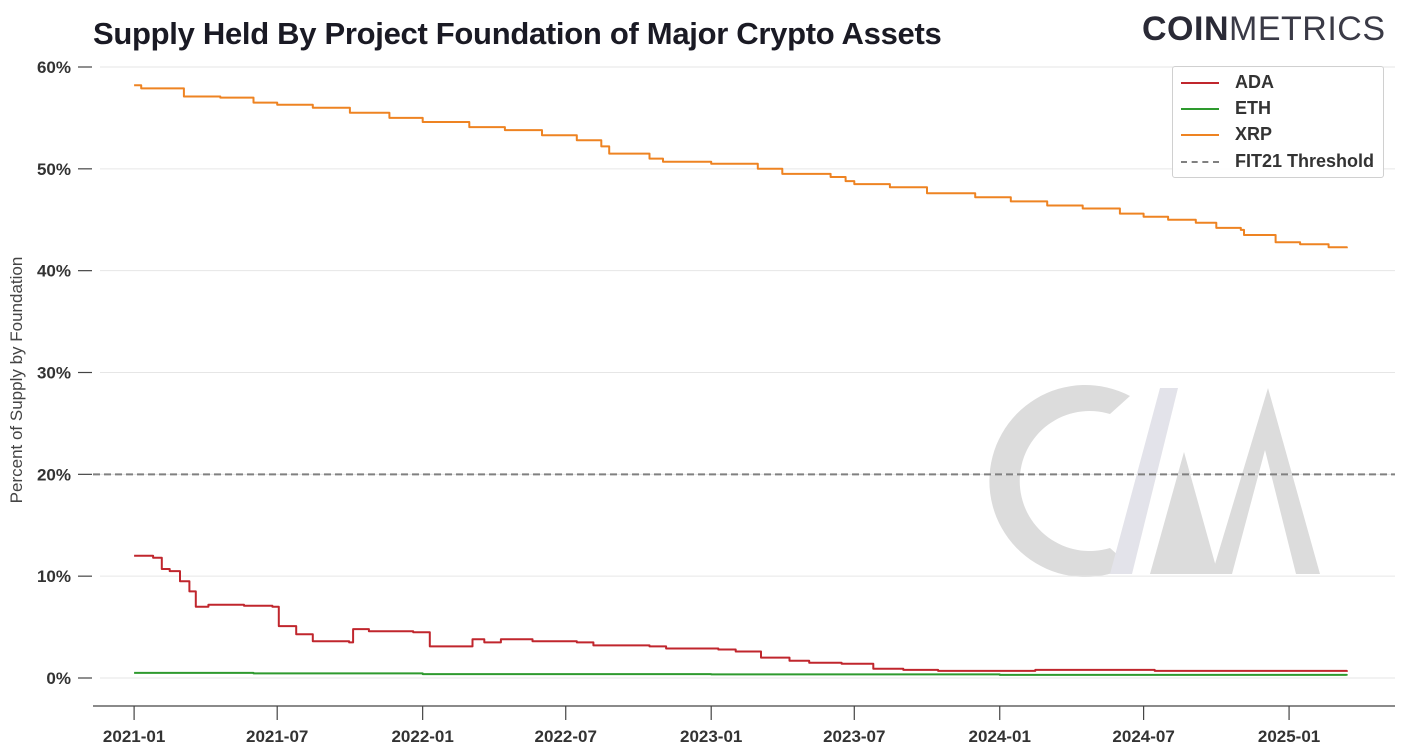  I want to click on legend-swatch-threshold, so click(1200, 162).